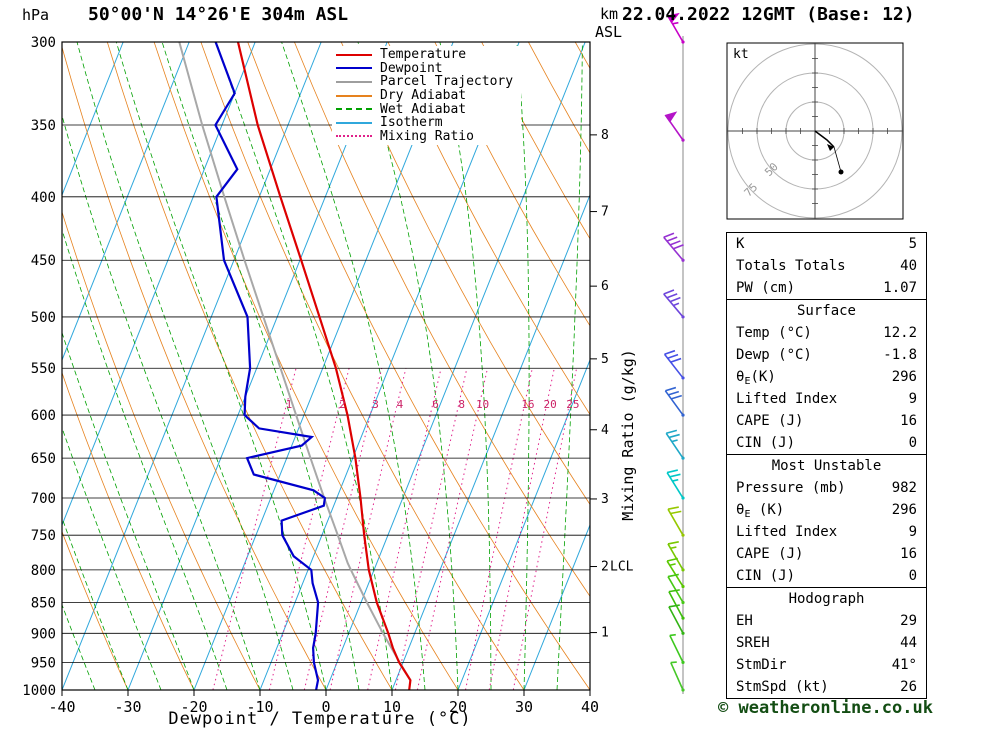 The image size is (1000, 733). I want to click on km-tick-label: 7, so click(605, 212).